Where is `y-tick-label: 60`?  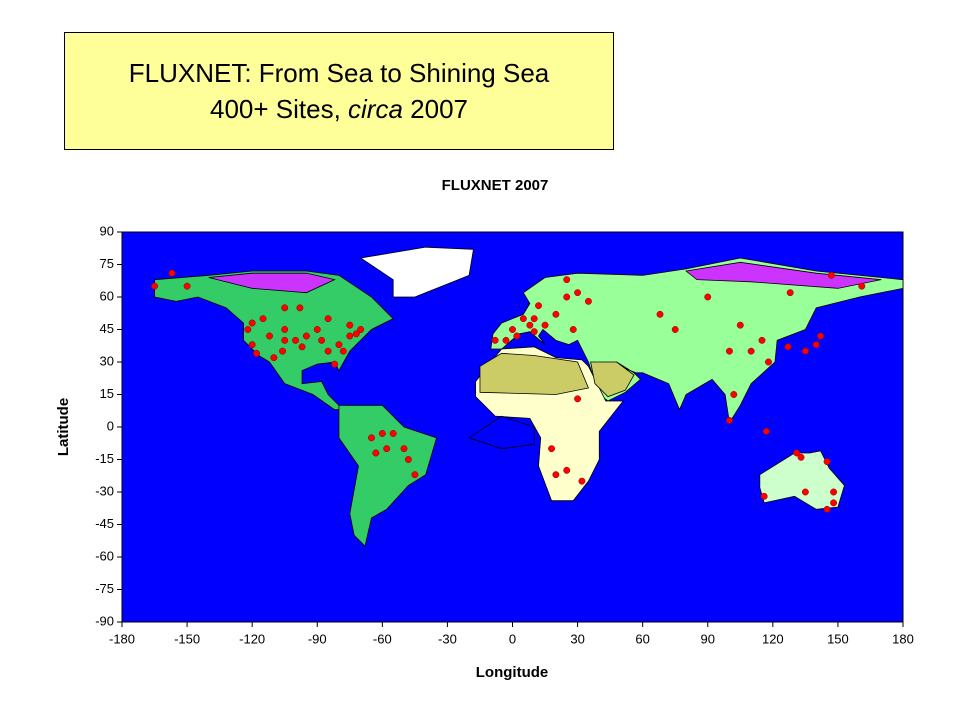 y-tick-label: 60 is located at coordinates (107, 295).